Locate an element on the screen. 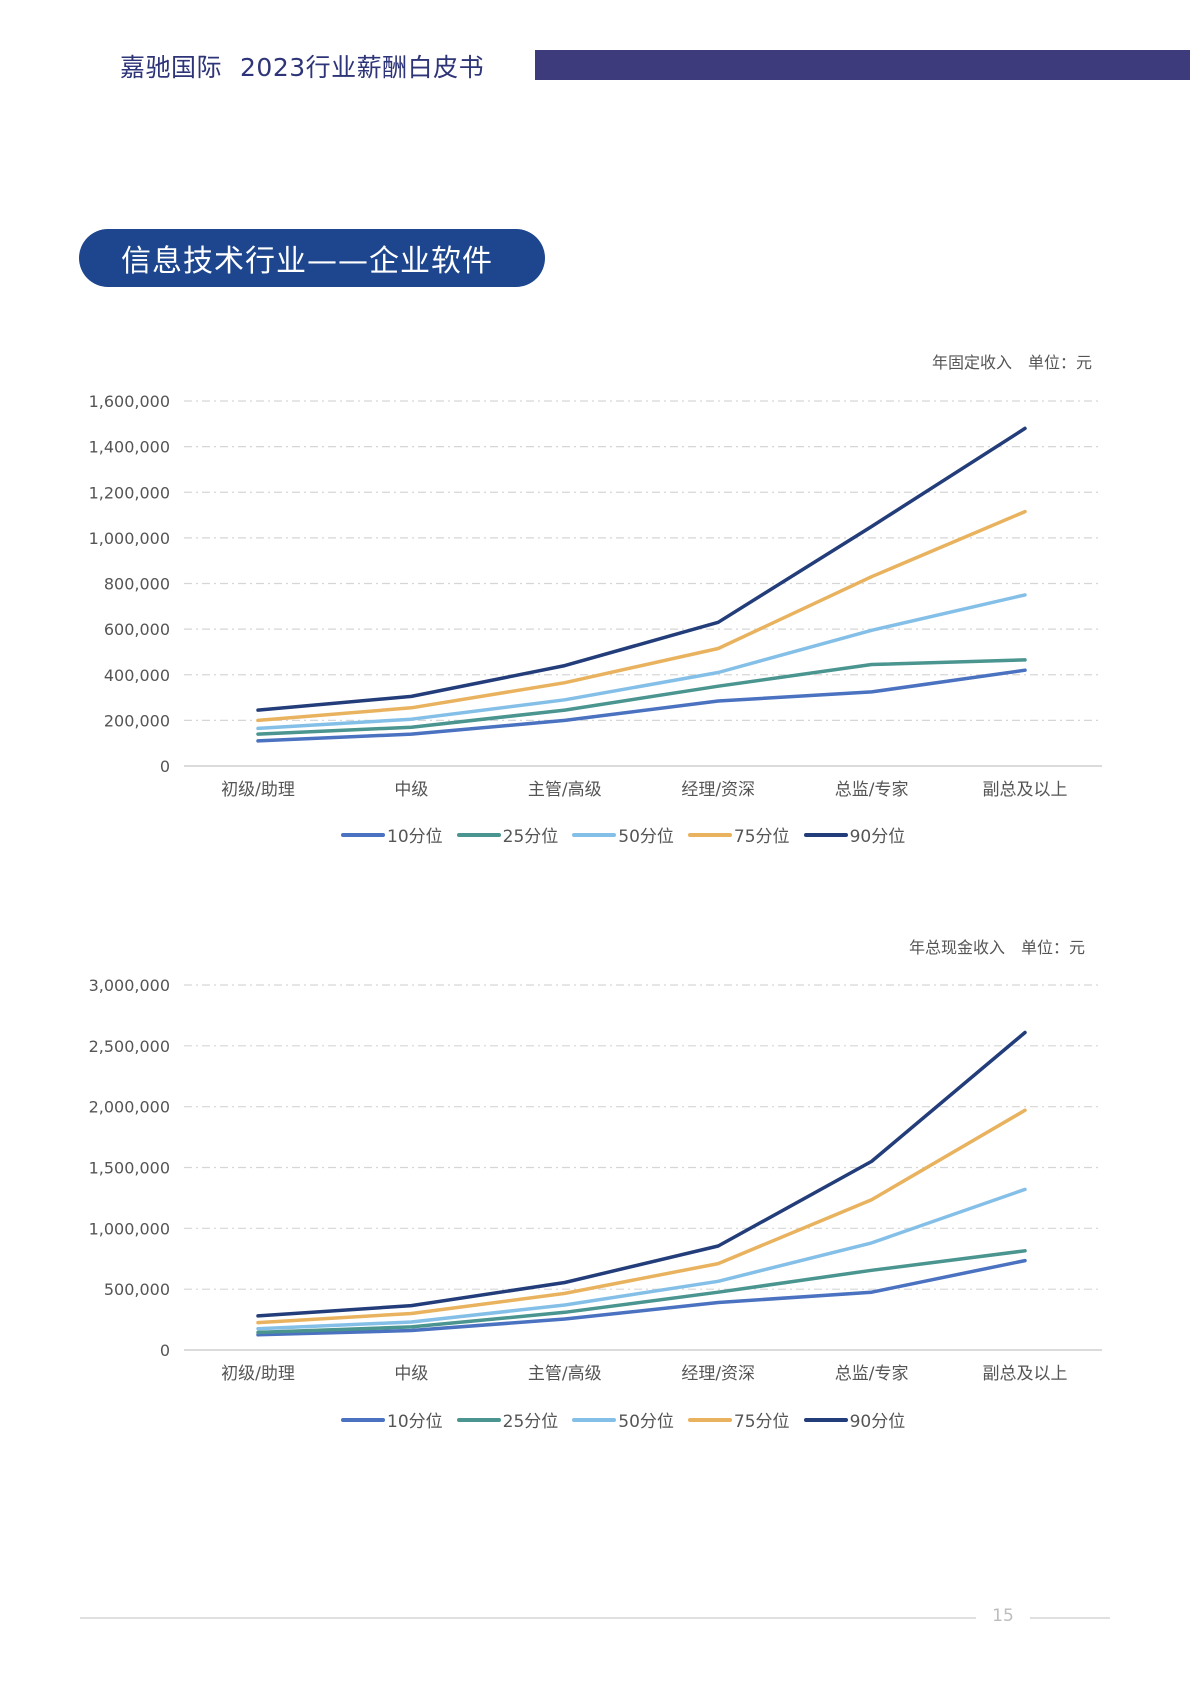  header-brand: 嘉驰国际 2023行业薪酬白皮书 is located at coordinates (311, 66).